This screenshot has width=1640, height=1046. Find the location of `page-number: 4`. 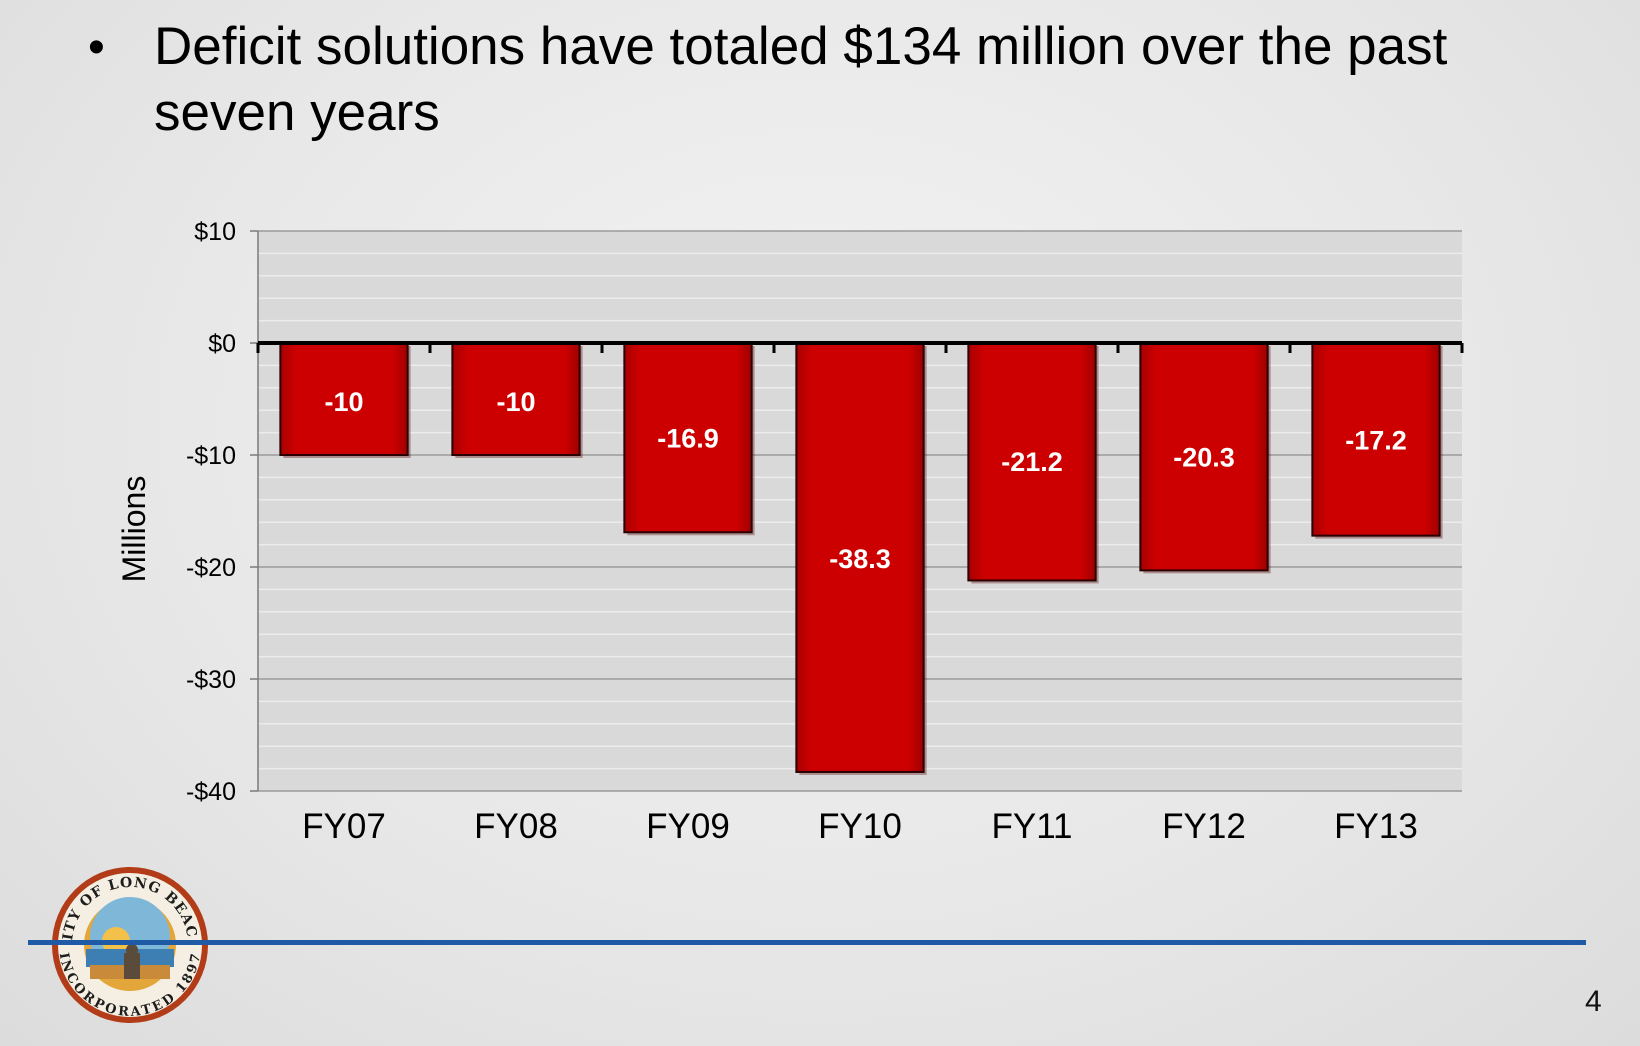

page-number: 4 is located at coordinates (1593, 1001).